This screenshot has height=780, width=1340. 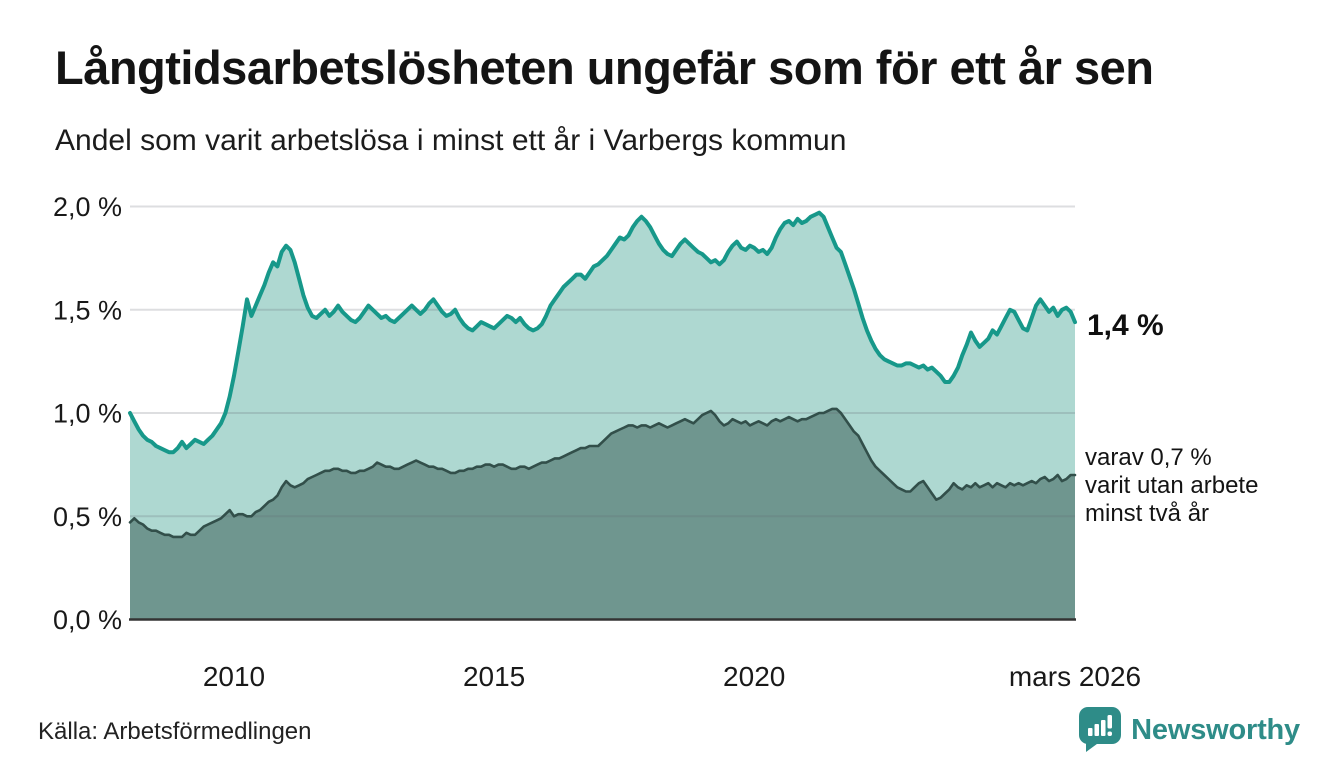 What do you see at coordinates (234, 676) in the screenshot?
I see `x-tick-label-2010: 2010` at bounding box center [234, 676].